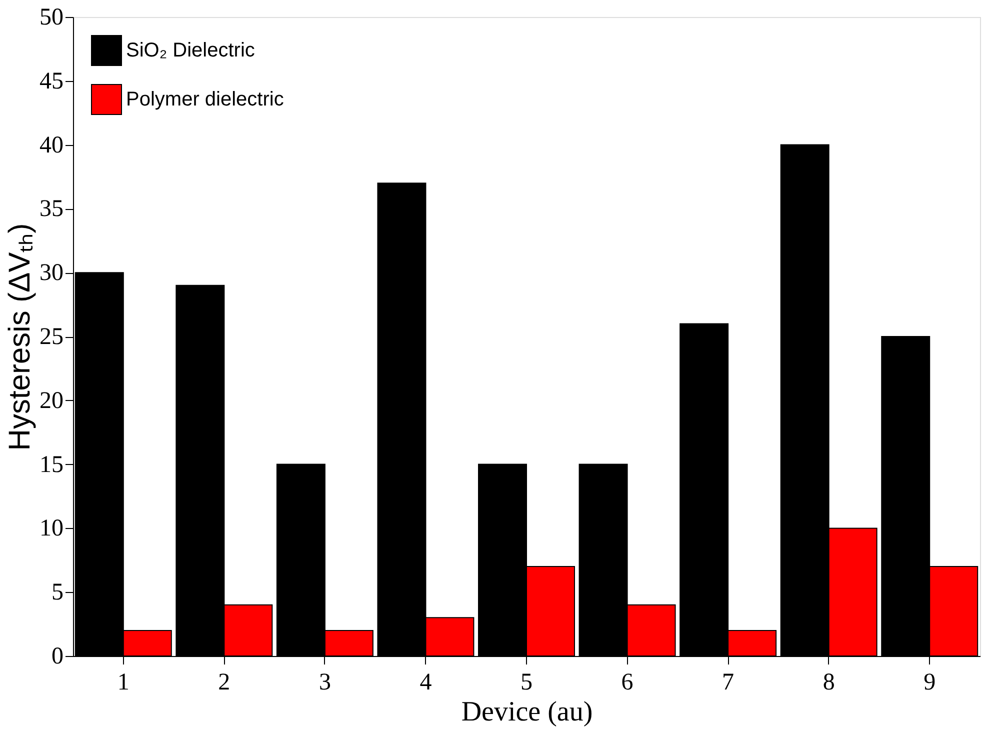 This screenshot has width=985, height=731. What do you see at coordinates (728, 683) in the screenshot?
I see `x-tick-label: 7` at bounding box center [728, 683].